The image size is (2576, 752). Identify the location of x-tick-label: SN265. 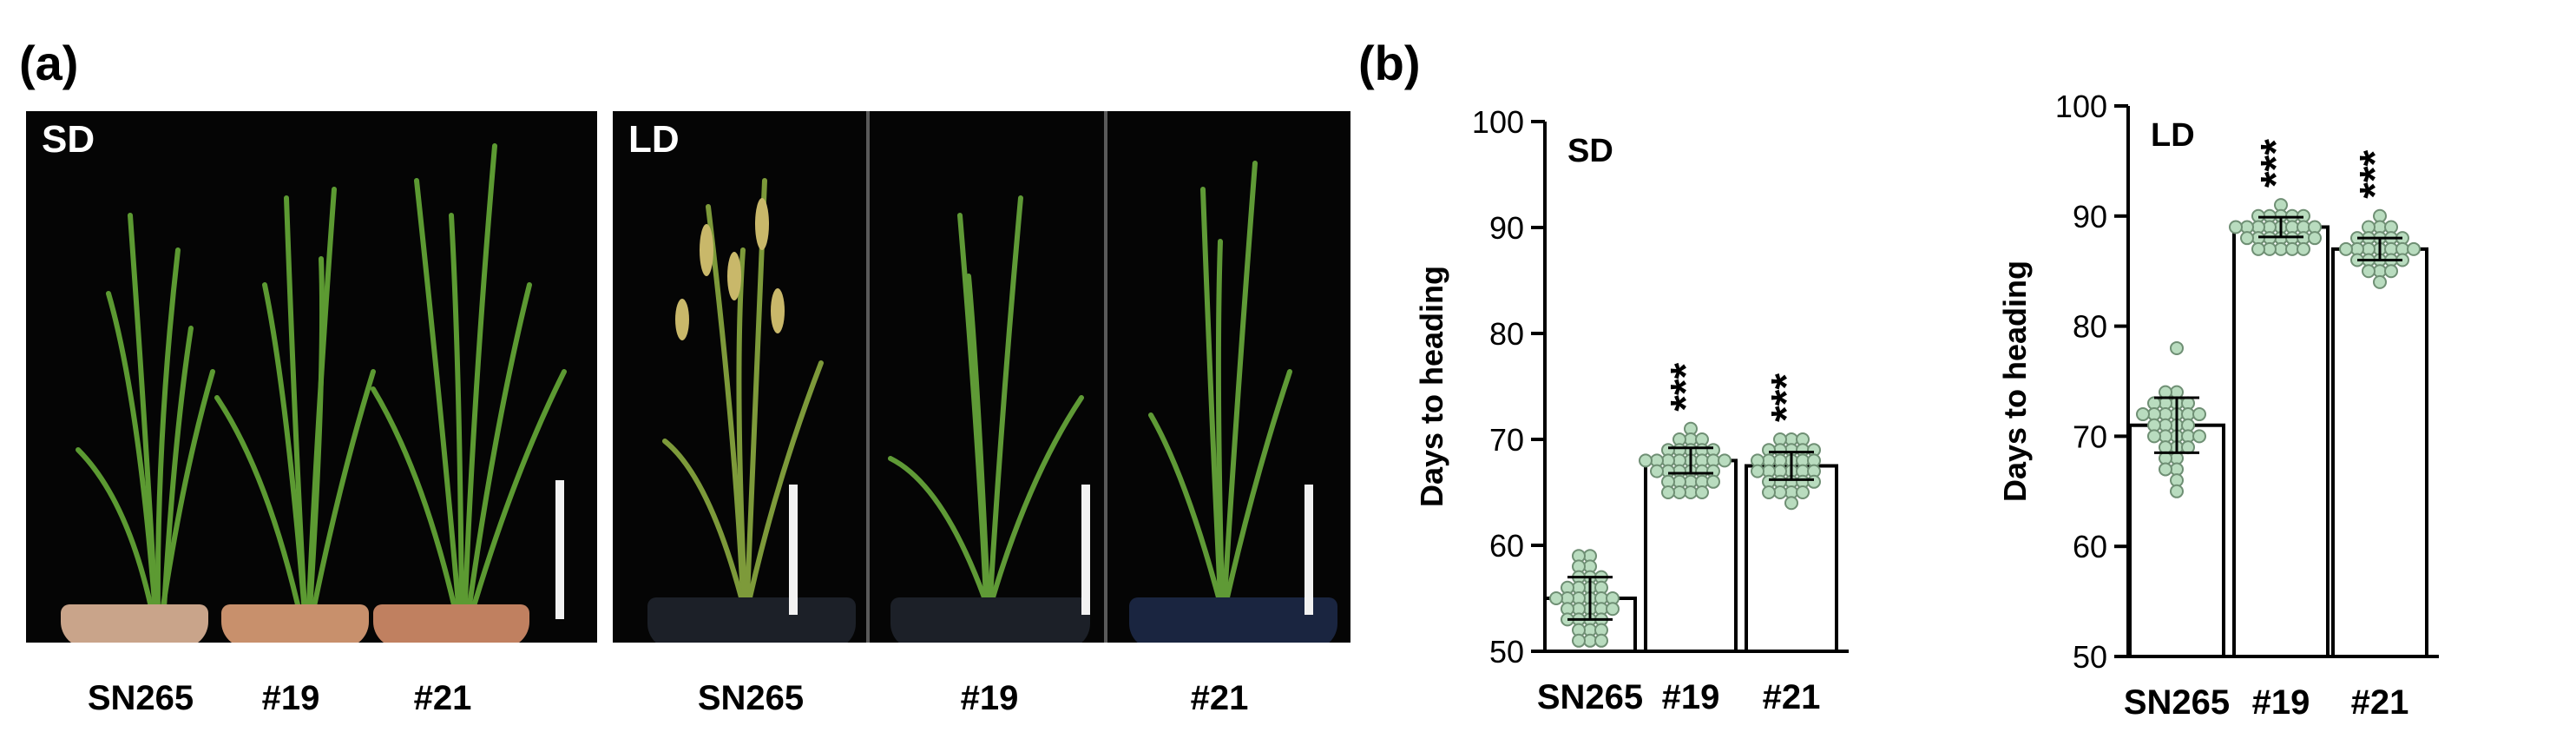
(1590, 697).